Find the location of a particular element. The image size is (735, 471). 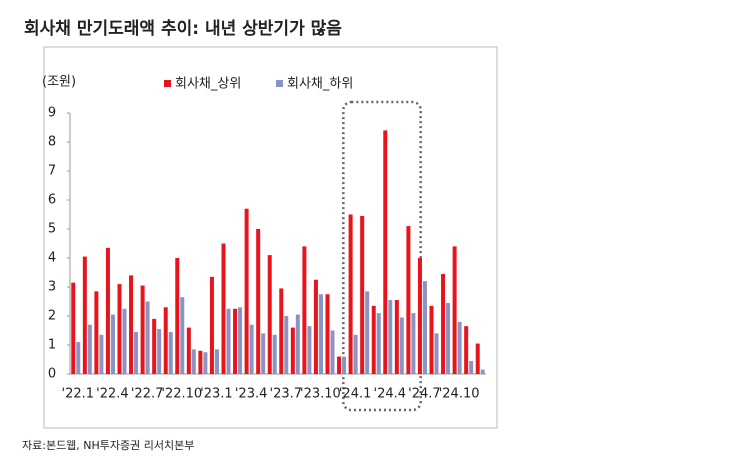

x-tick-label: '24.7 is located at coordinates (424, 394).